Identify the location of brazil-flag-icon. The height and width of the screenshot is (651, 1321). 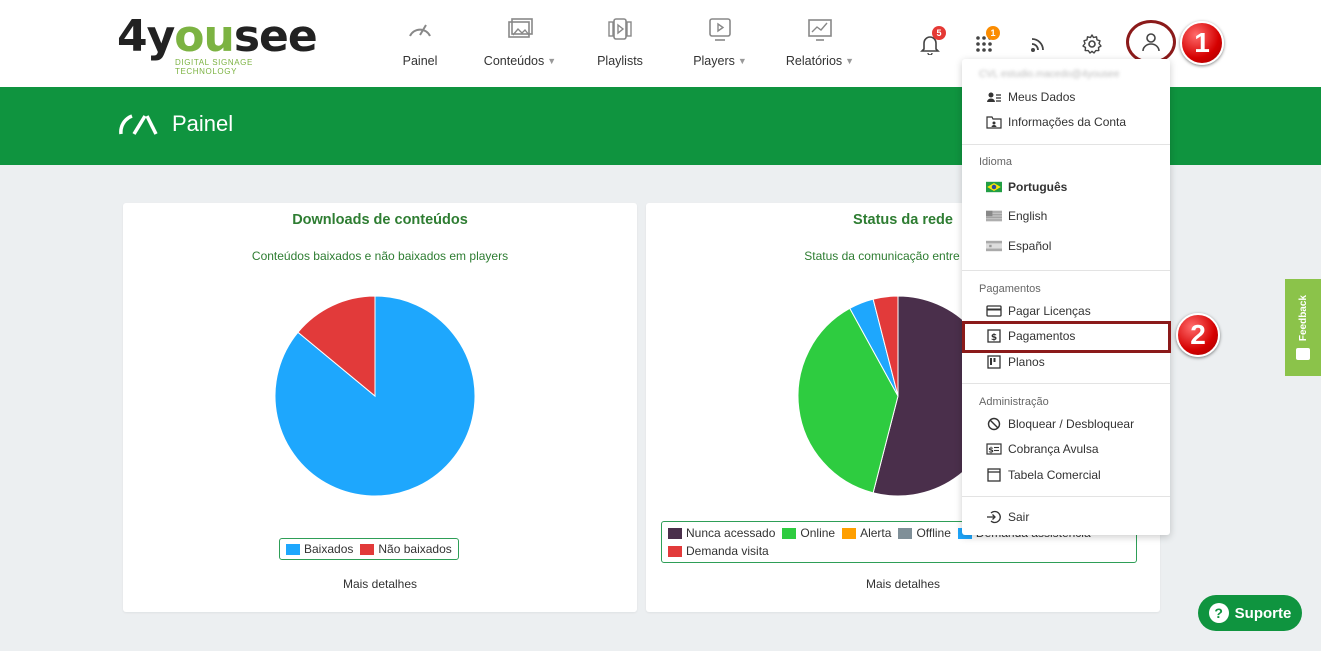
(994, 187).